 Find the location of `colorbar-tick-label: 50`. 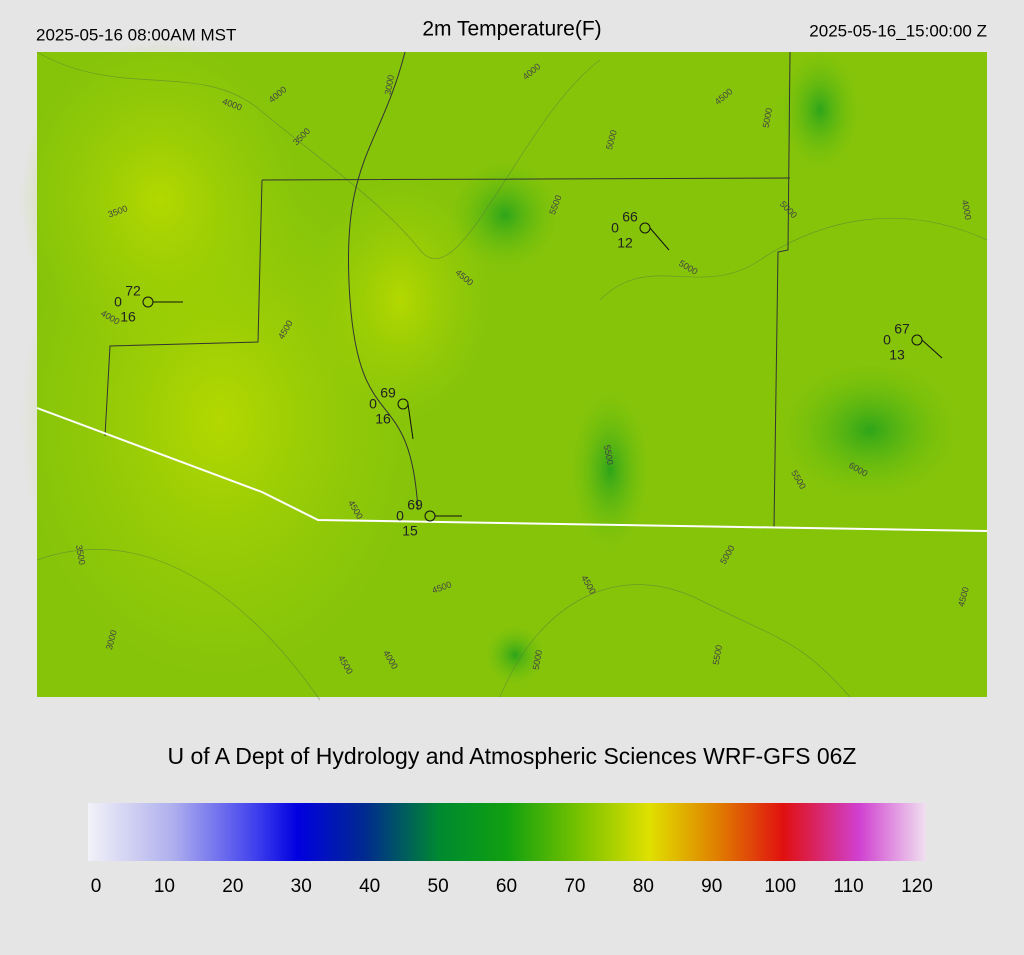

colorbar-tick-label: 50 is located at coordinates (438, 886).